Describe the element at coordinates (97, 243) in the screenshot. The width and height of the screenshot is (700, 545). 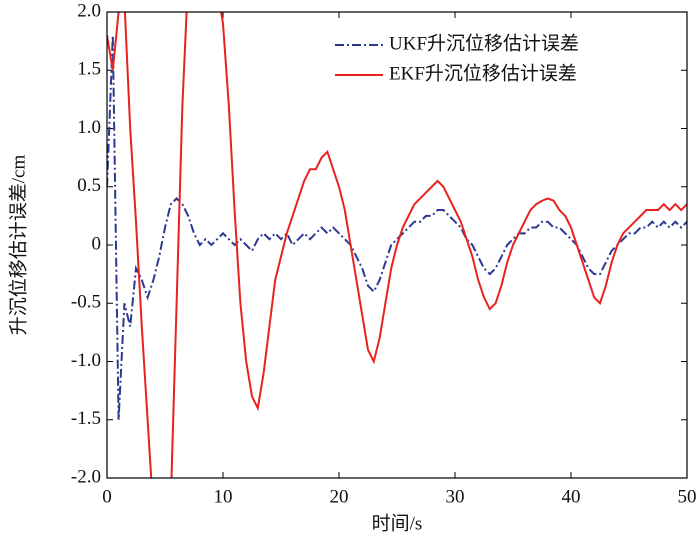
I see `y-tick-label: 0` at that location.